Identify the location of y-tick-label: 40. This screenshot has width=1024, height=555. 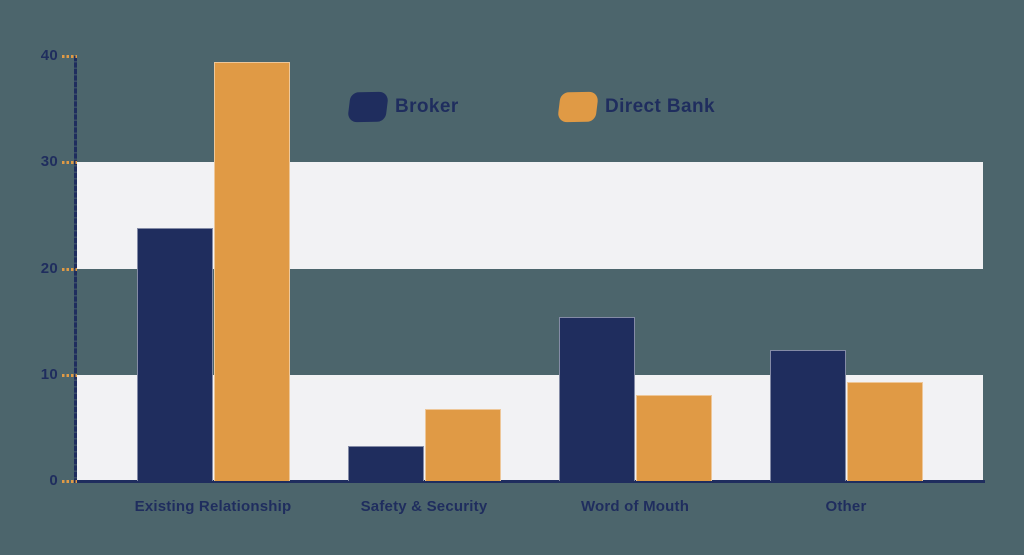
(49, 55).